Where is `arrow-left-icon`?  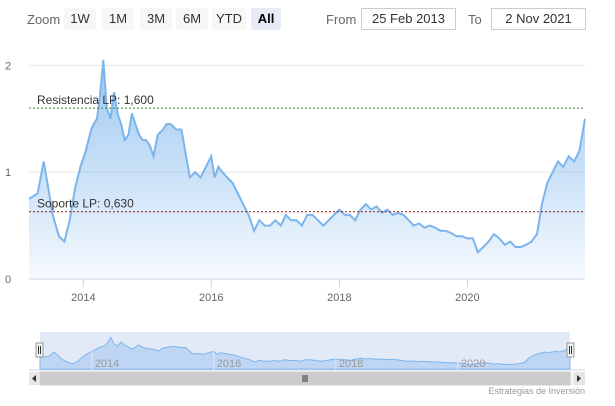 arrow-left-icon is located at coordinates (34, 378).